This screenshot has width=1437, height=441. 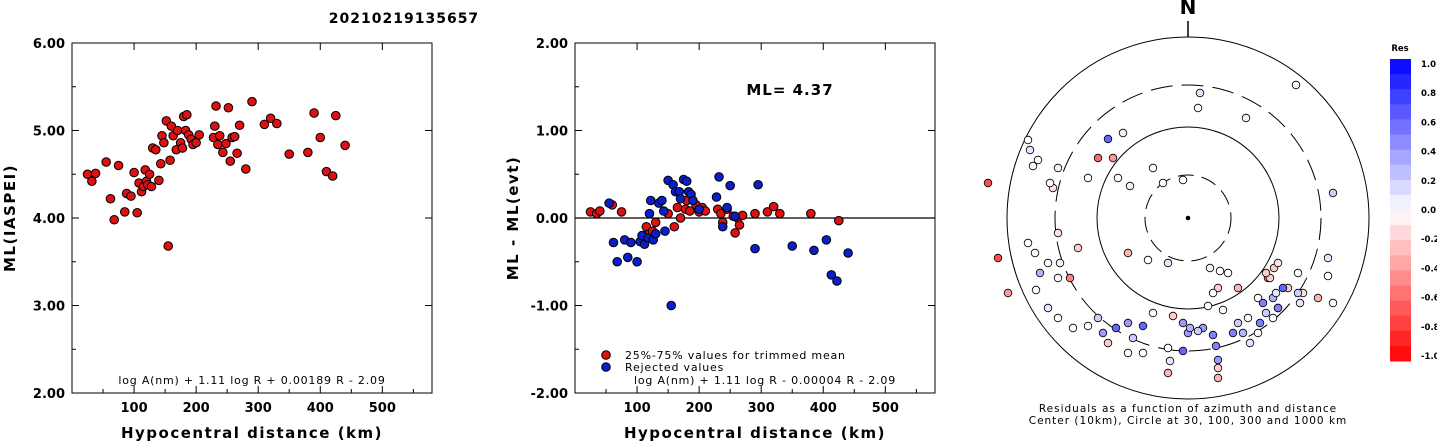 What do you see at coordinates (404, 19) in the screenshot?
I see `figure-title: 20210219135657` at bounding box center [404, 19].